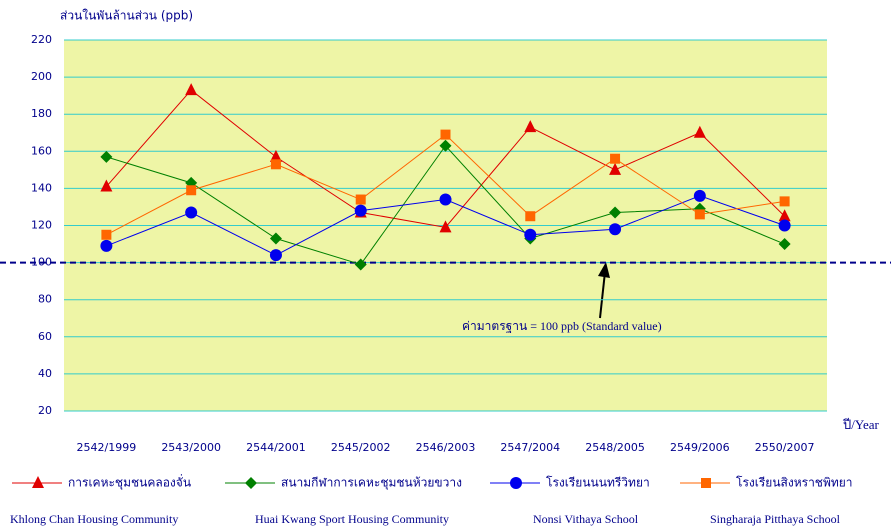  Describe the element at coordinates (700, 447) in the screenshot. I see `x-tick-label: 2549/2006` at that location.